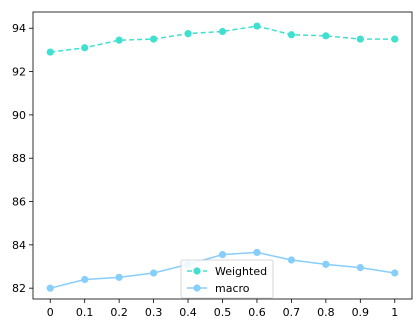 The width and height of the screenshot is (419, 321). Describe the element at coordinates (188, 312) in the screenshot. I see `x-tick-label: 0.4` at that location.